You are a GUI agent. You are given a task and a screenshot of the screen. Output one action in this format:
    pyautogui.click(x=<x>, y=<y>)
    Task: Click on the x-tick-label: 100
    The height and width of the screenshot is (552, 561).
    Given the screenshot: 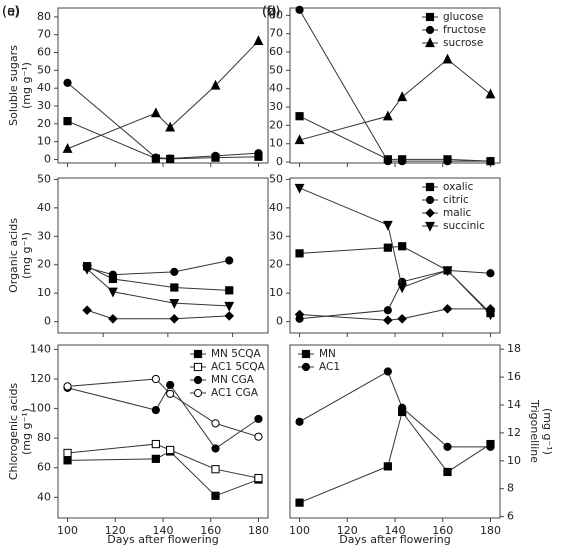 What is the action you would take?
    pyautogui.click(x=67, y=530)
    